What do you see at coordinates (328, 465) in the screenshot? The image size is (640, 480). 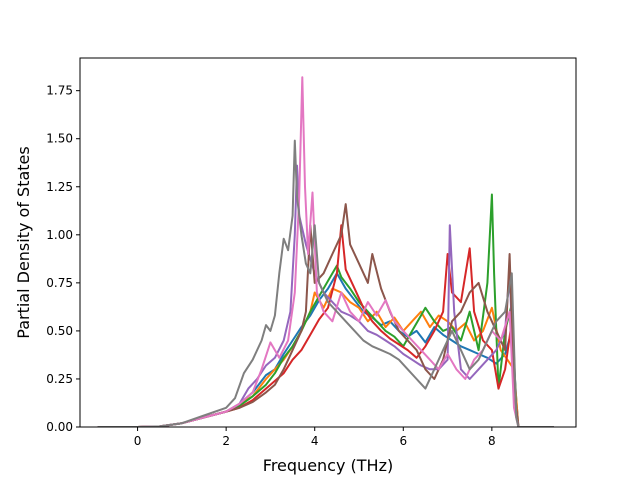 I see `x-axis-label: Frequency (THz)` at bounding box center [328, 465].